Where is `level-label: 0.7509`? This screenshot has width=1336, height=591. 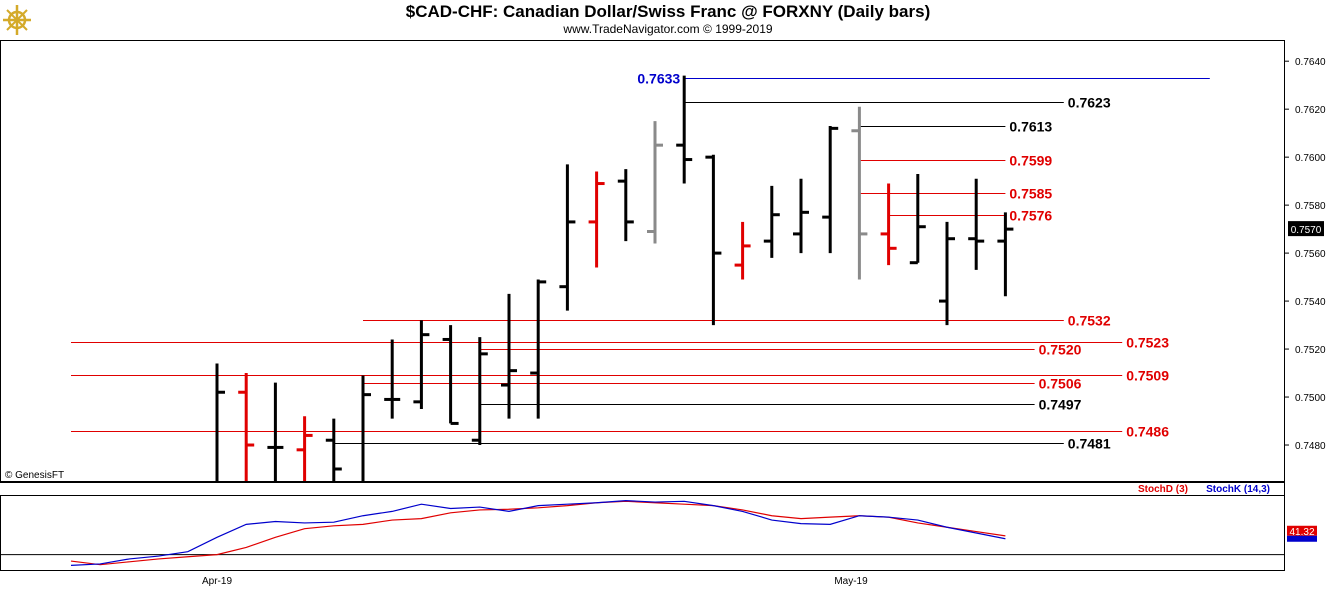
level-label: 0.7509 is located at coordinates (1147, 376).